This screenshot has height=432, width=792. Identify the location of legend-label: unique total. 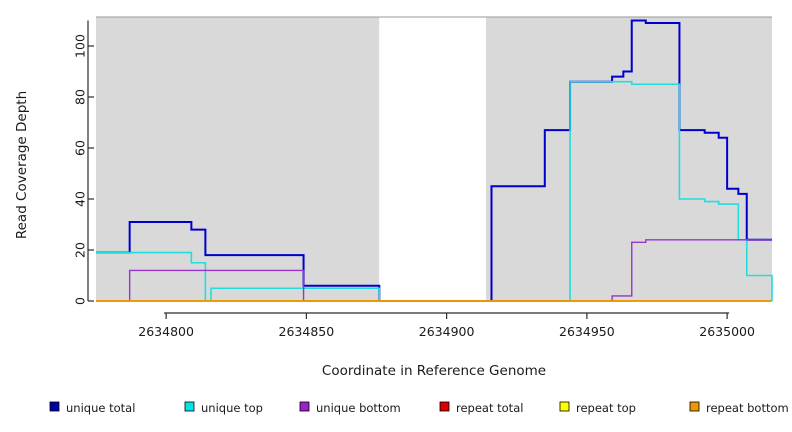
(100, 408).